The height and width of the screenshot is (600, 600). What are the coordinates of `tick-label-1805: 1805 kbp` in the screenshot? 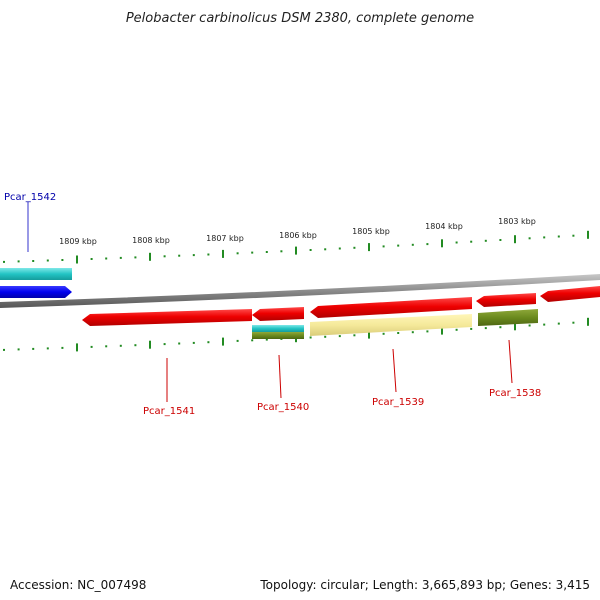 It's located at (371, 231).